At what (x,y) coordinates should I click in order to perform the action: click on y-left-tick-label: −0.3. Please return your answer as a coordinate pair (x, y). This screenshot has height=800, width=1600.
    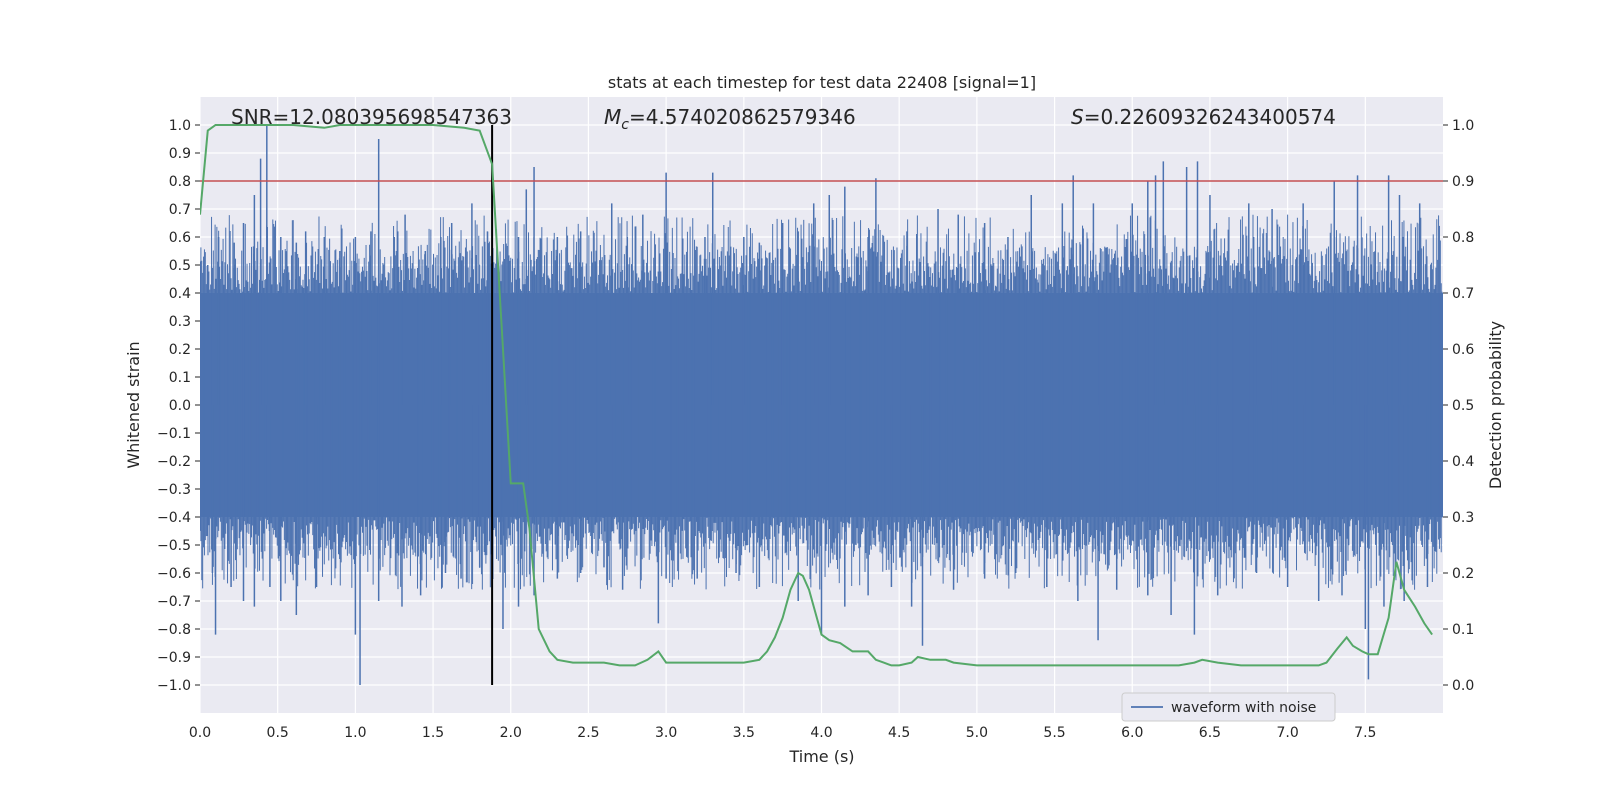
    Looking at the image, I should click on (174, 490).